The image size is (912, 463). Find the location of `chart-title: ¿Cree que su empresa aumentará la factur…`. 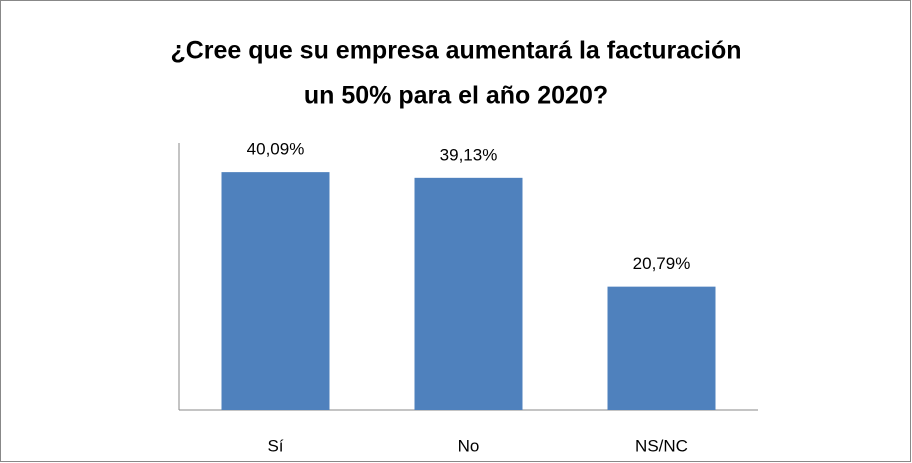

chart-title: ¿Cree que su empresa aumentará la factur… is located at coordinates (455, 51).